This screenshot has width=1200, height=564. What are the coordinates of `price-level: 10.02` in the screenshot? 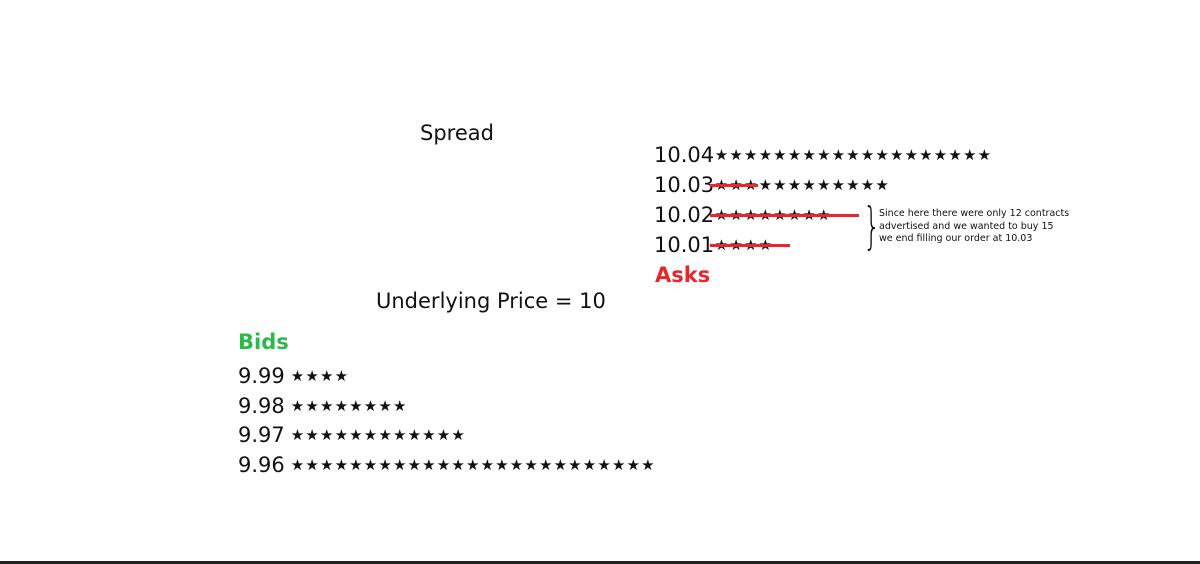 It's located at (684, 215).